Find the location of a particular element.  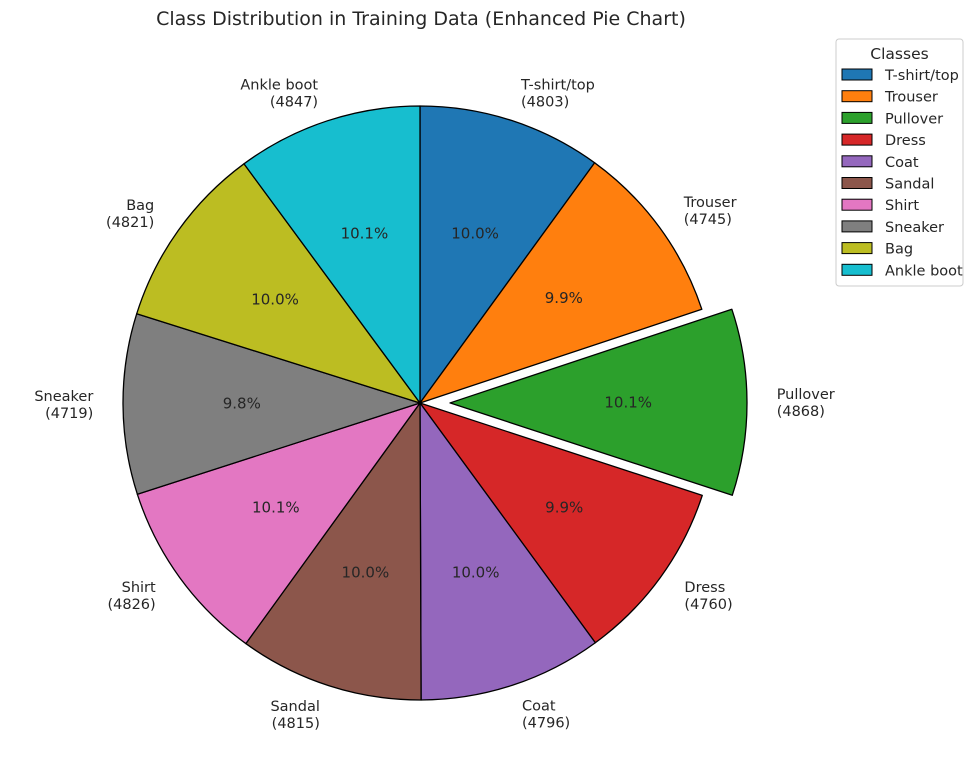

legend-label-trouser: Trouser is located at coordinates (911, 98).